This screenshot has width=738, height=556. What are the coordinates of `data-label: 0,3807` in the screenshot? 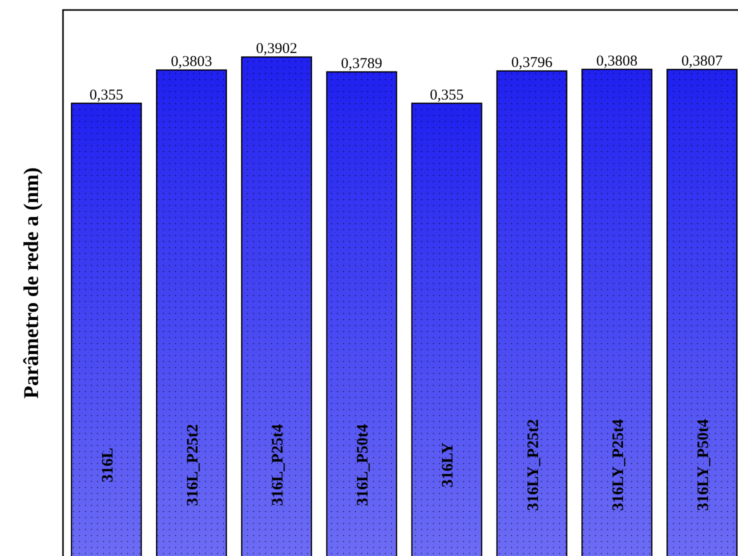 It's located at (702, 61).